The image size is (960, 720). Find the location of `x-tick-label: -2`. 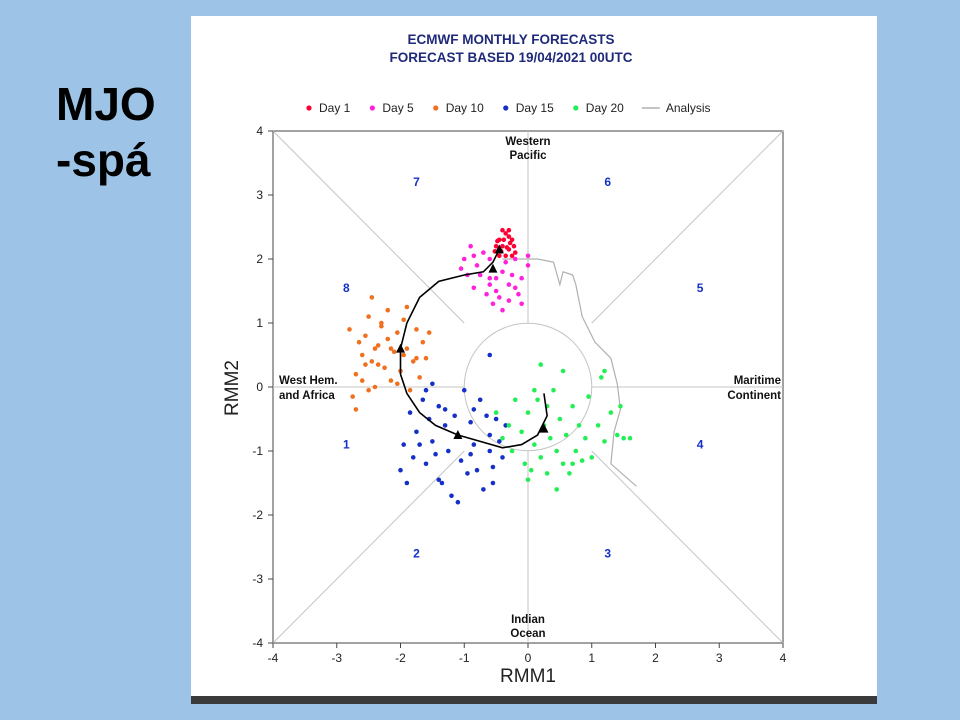

x-tick-label: -2 is located at coordinates (400, 658).